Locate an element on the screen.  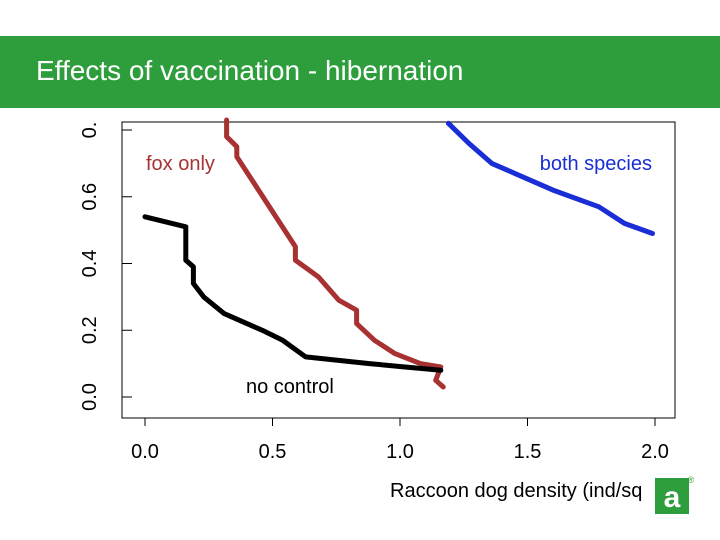
x-tick-label: 0.5 is located at coordinates (273, 452).